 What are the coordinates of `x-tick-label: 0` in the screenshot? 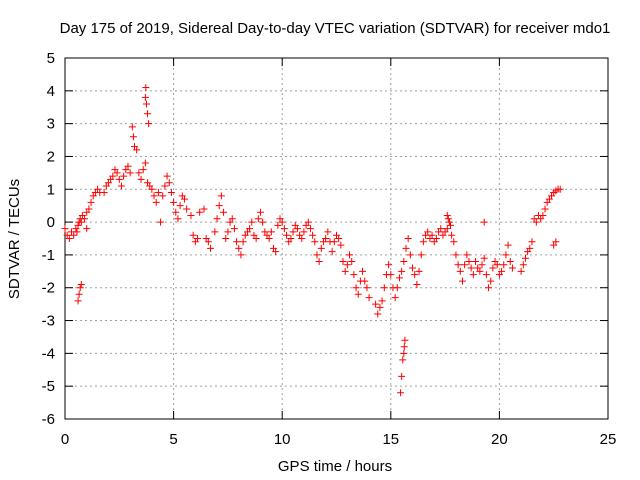 It's located at (65, 439).